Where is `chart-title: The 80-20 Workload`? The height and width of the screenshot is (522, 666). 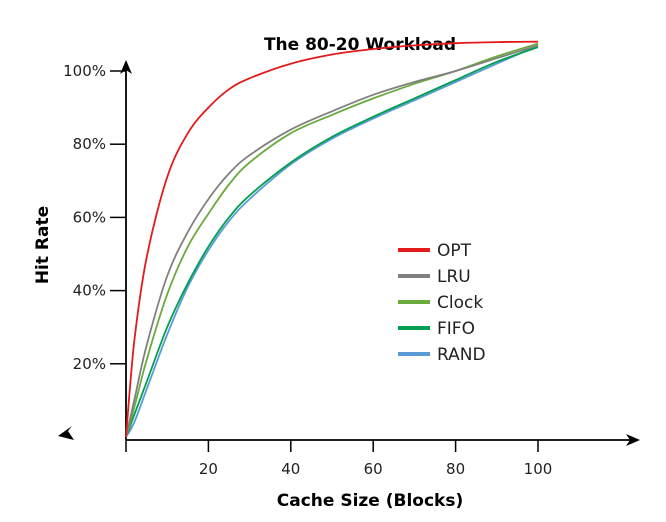 chart-title: The 80-20 Workload is located at coordinates (360, 45).